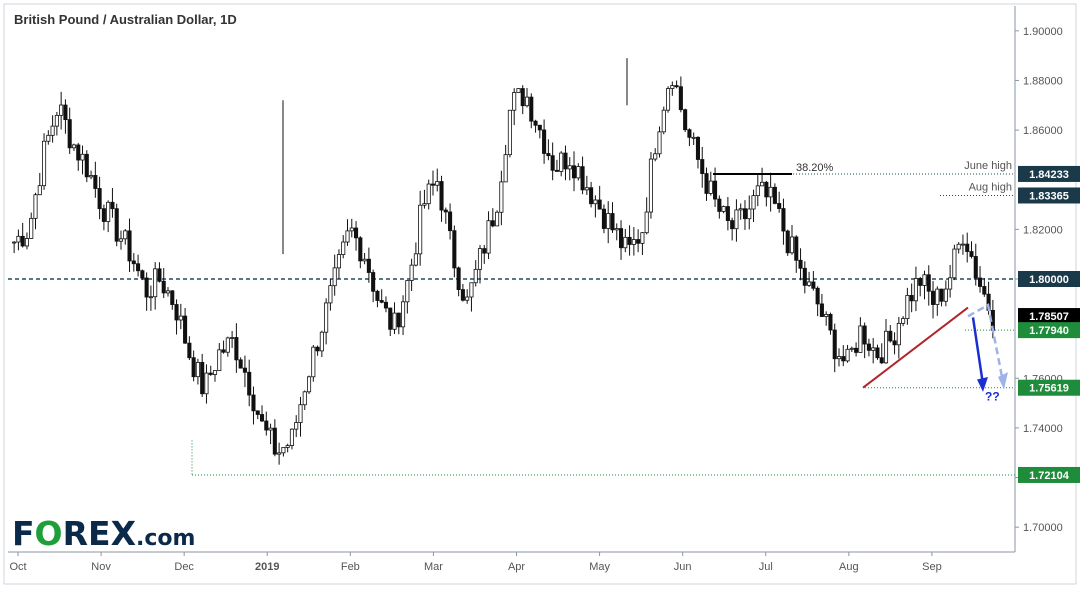 The height and width of the screenshot is (593, 1080). I want to click on x-tick-label: Sep, so click(932, 567).